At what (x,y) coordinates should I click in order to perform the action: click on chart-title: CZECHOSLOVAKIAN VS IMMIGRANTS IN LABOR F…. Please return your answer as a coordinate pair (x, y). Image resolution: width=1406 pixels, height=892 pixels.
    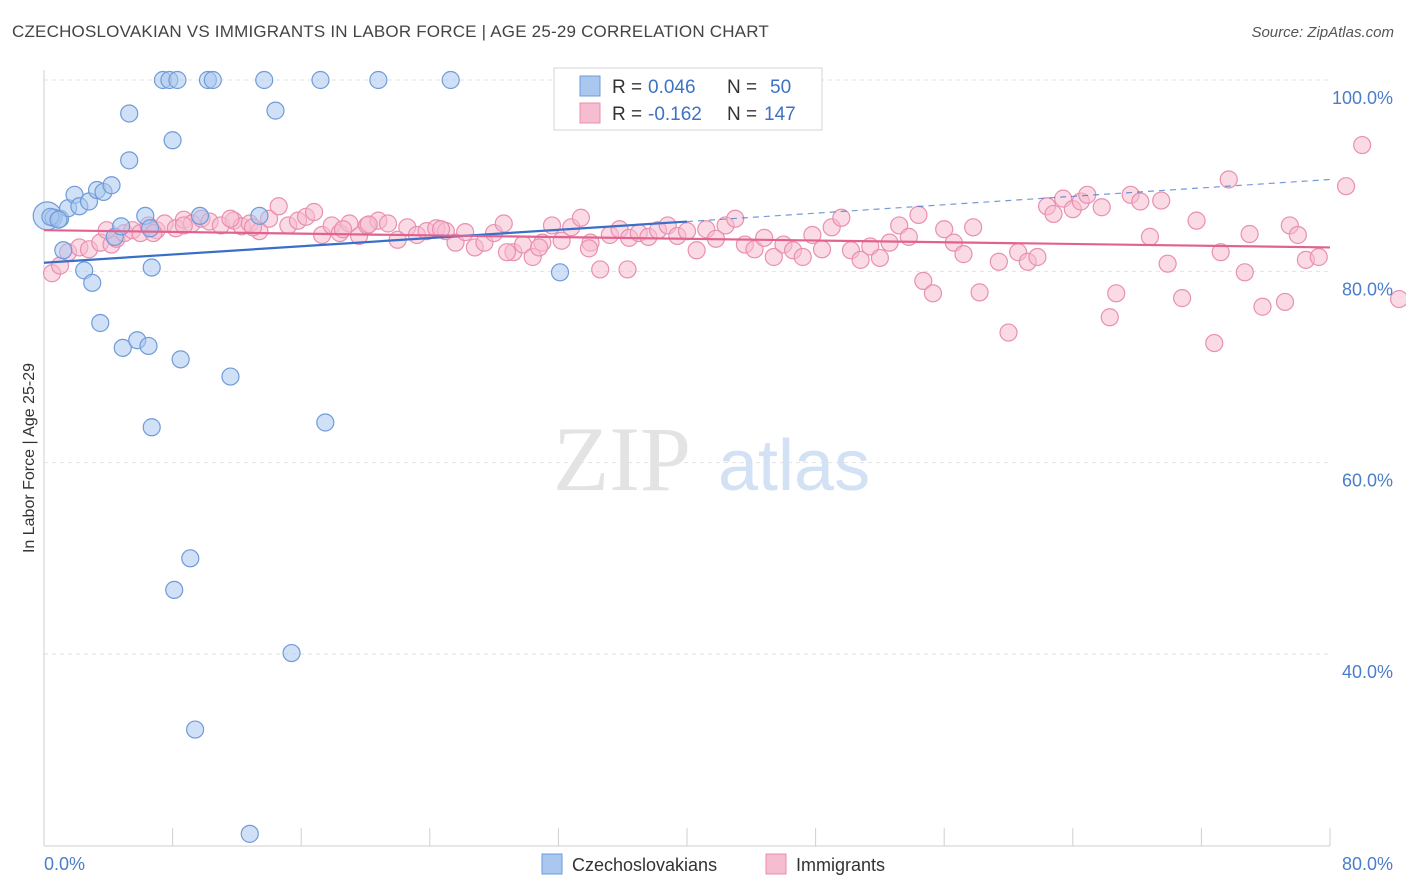
    Looking at the image, I should click on (390, 31).